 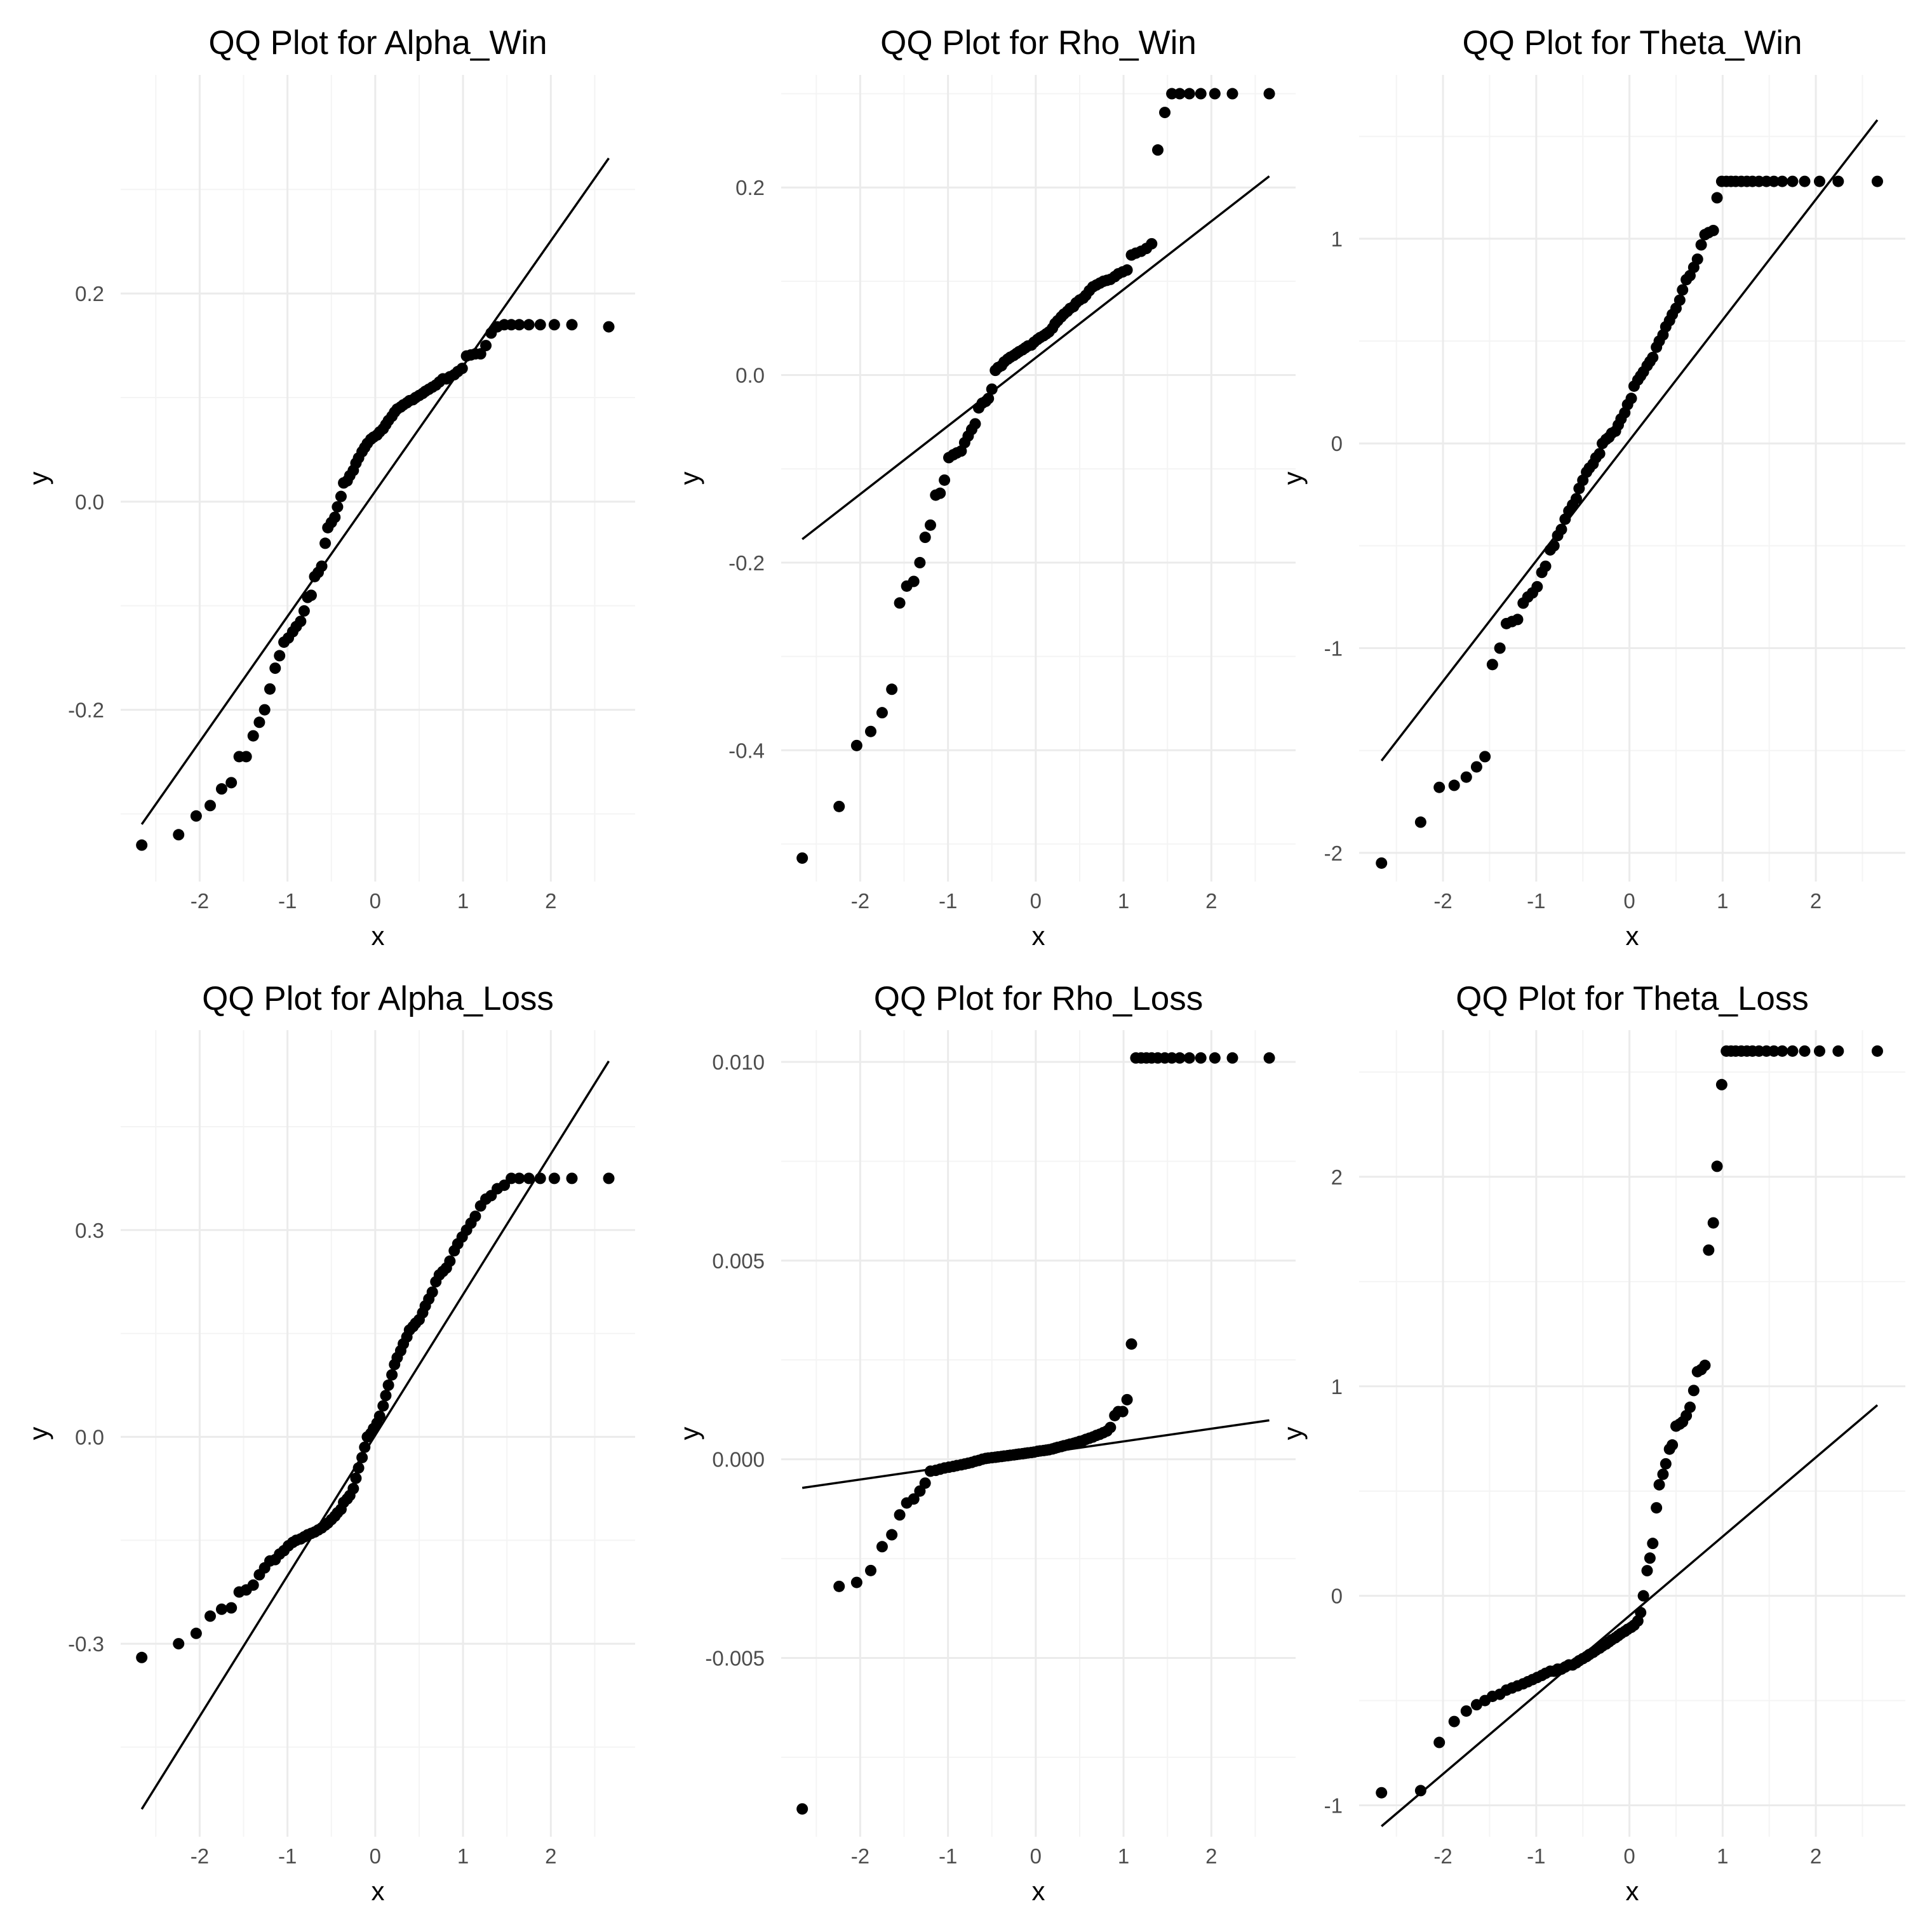 I want to click on y-tick-label: 0.0, so click(x=89, y=502).